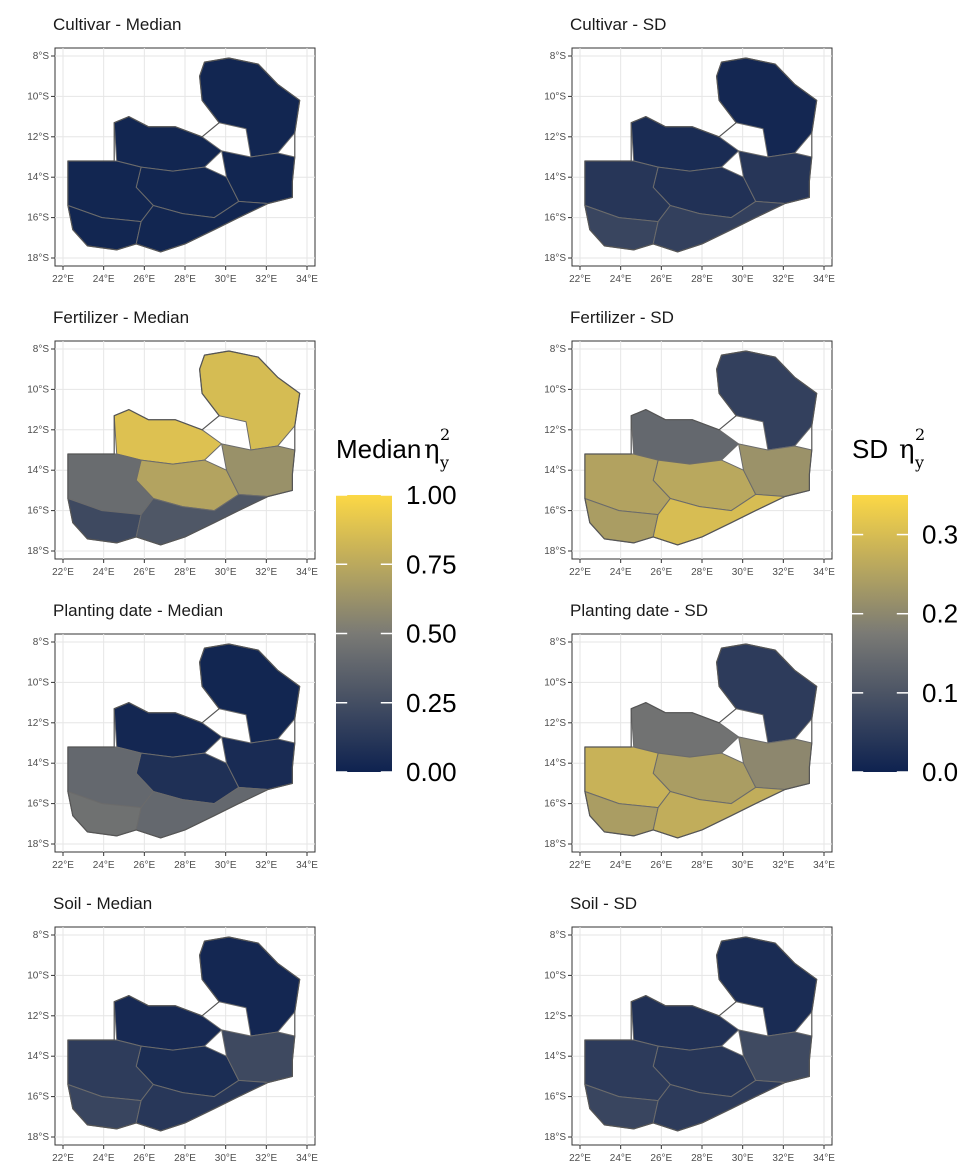 This screenshot has width=969, height=1171. Describe the element at coordinates (444, 462) in the screenshot. I see `legend-median-sub: y` at that location.